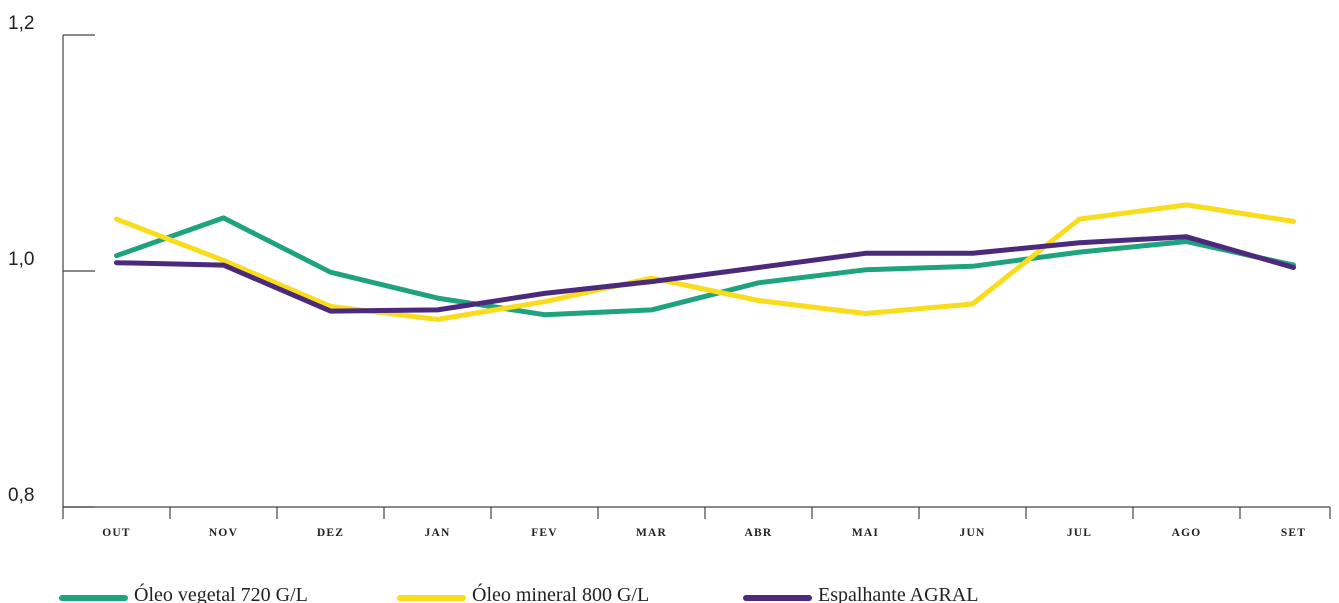 This screenshot has width=1339, height=603. I want to click on x-tick-label: NOV, so click(223, 533).